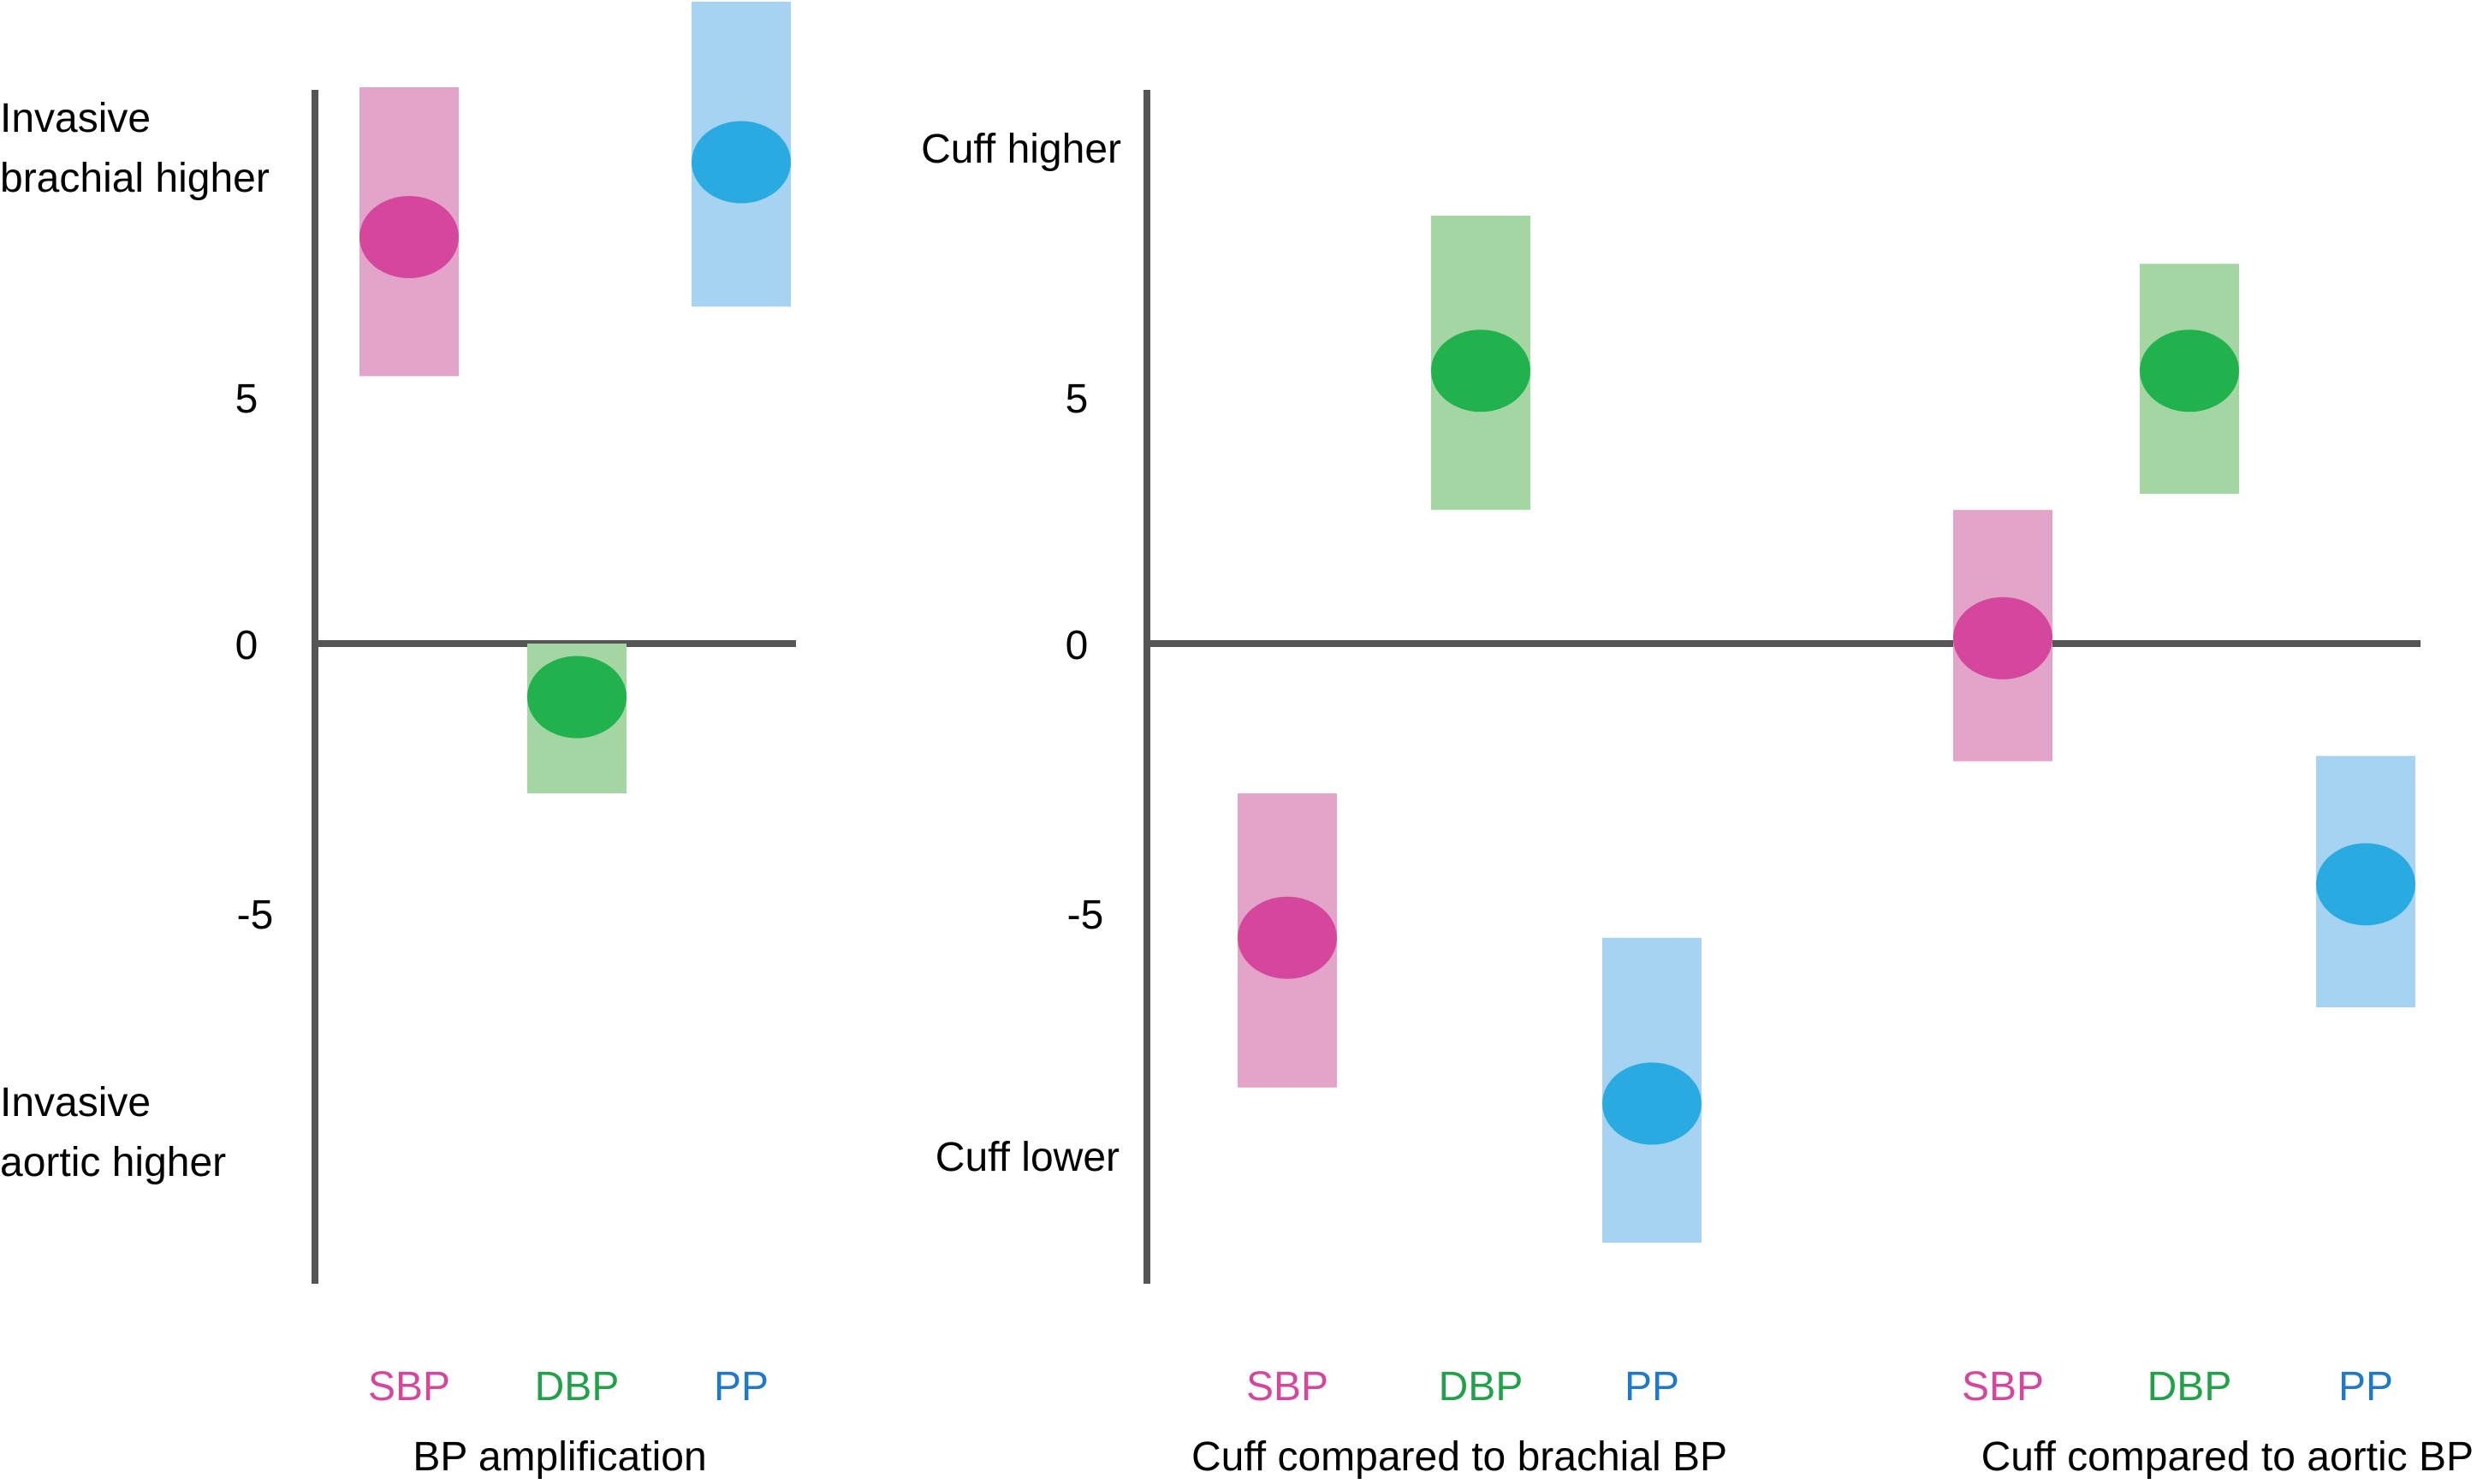 The width and height of the screenshot is (2477, 1484). I want to click on left-tick-label-minus5: -5, so click(256, 916).